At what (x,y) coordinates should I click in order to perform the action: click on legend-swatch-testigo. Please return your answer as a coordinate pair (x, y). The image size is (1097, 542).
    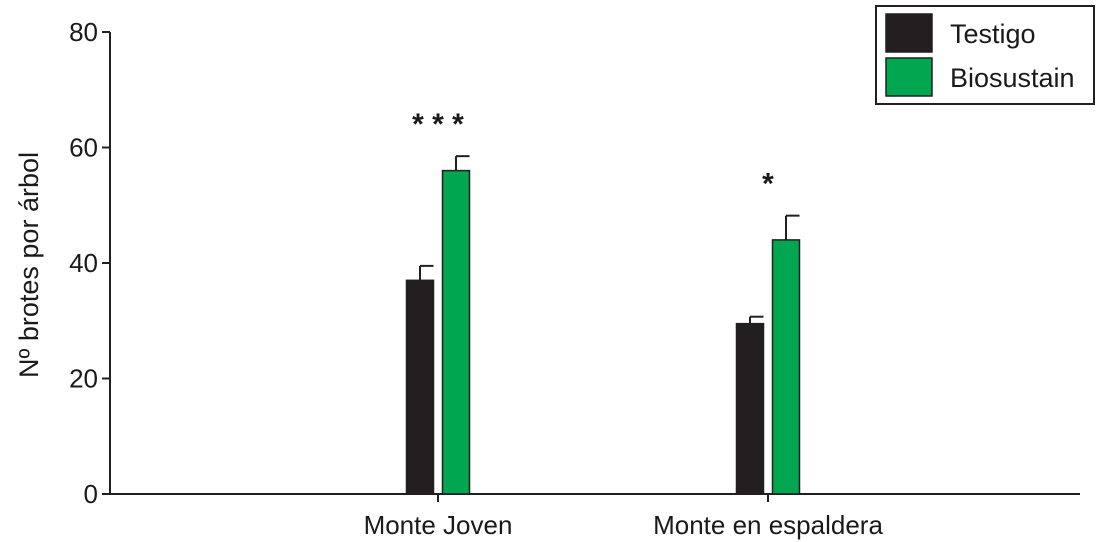
    Looking at the image, I should click on (909, 33).